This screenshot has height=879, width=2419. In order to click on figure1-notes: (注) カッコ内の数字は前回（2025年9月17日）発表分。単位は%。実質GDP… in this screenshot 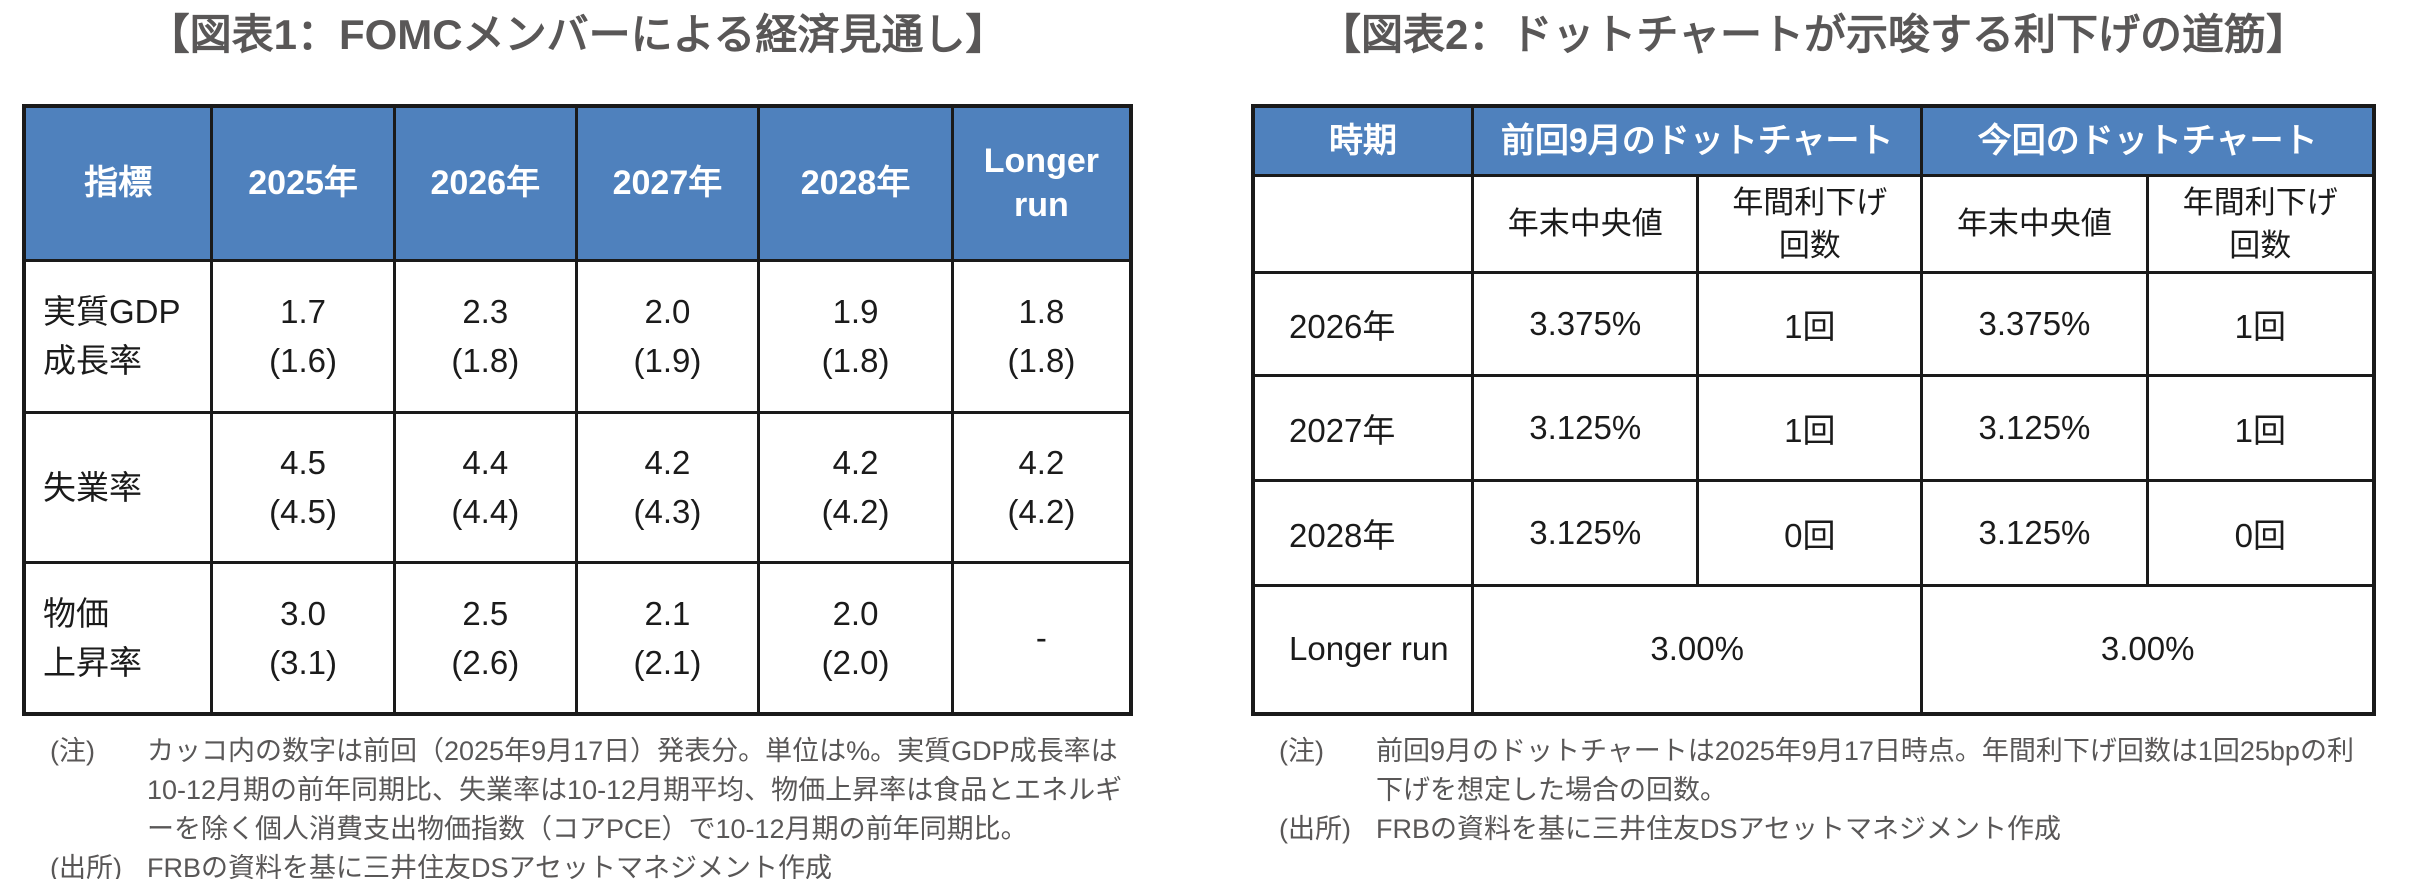, I will do `click(577, 805)`.